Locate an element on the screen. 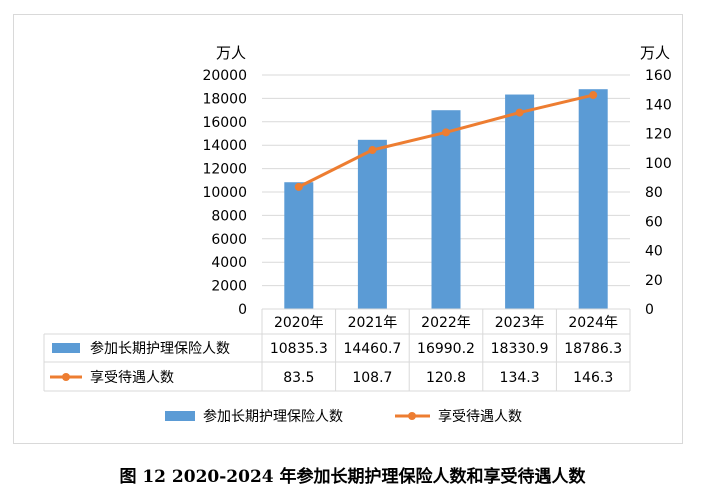 This screenshot has width=705, height=501. table-row-label: 参加长期护理保险人数 is located at coordinates (160, 348).